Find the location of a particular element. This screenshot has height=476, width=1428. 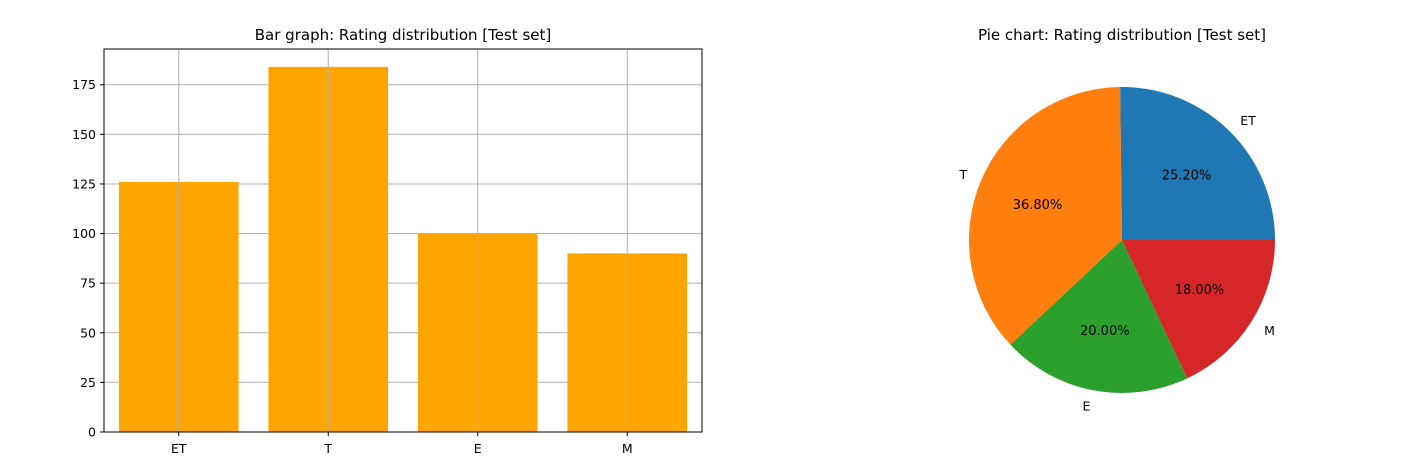

pie-slice-et is located at coordinates (1197, 163).